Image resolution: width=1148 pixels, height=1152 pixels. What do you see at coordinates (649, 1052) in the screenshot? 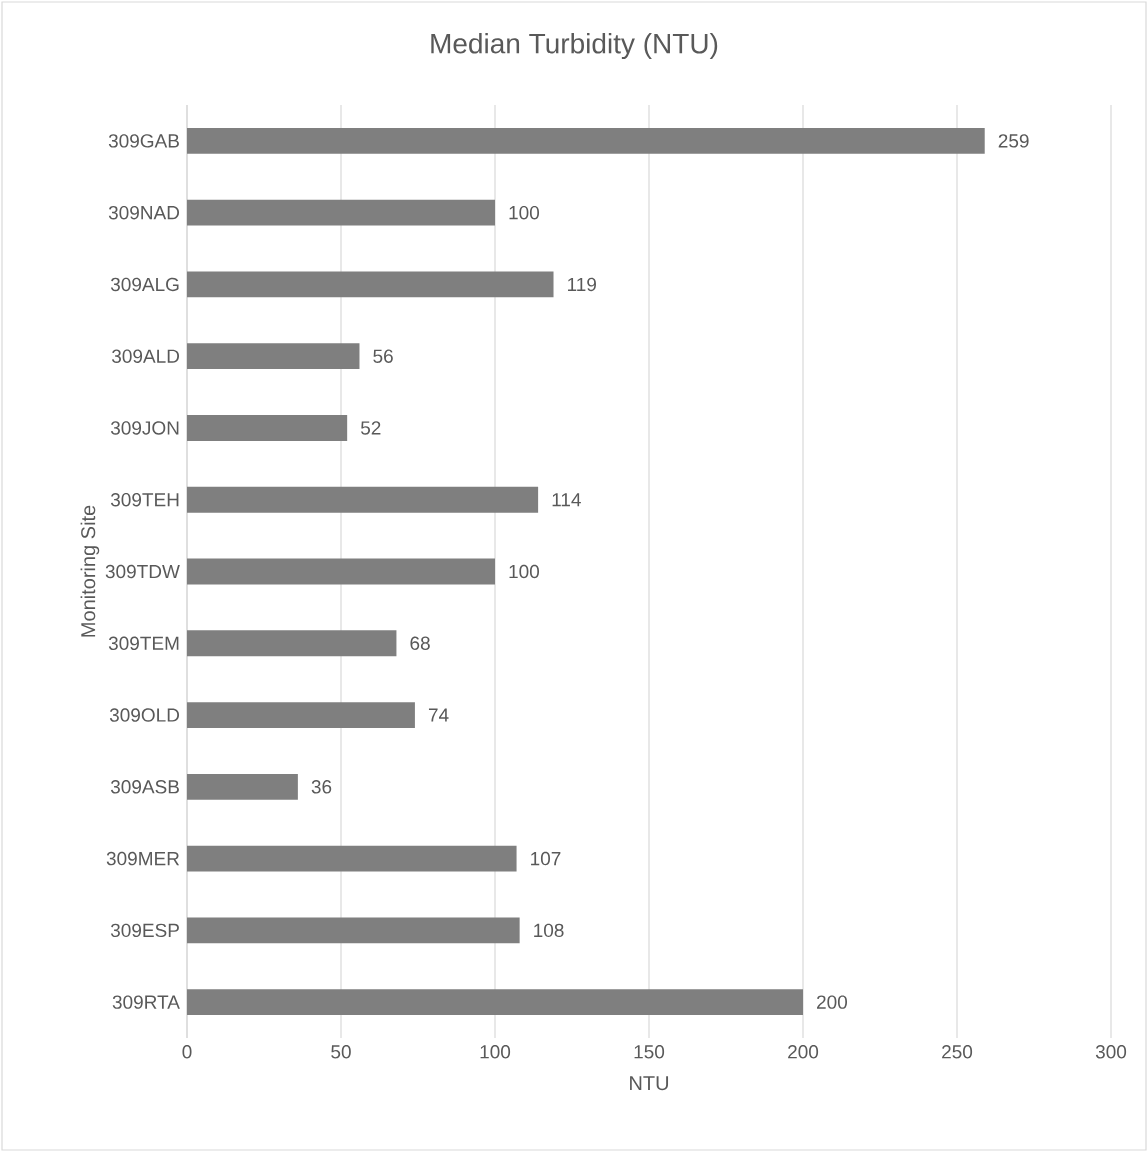
I see `x-tick-label: 150` at bounding box center [649, 1052].